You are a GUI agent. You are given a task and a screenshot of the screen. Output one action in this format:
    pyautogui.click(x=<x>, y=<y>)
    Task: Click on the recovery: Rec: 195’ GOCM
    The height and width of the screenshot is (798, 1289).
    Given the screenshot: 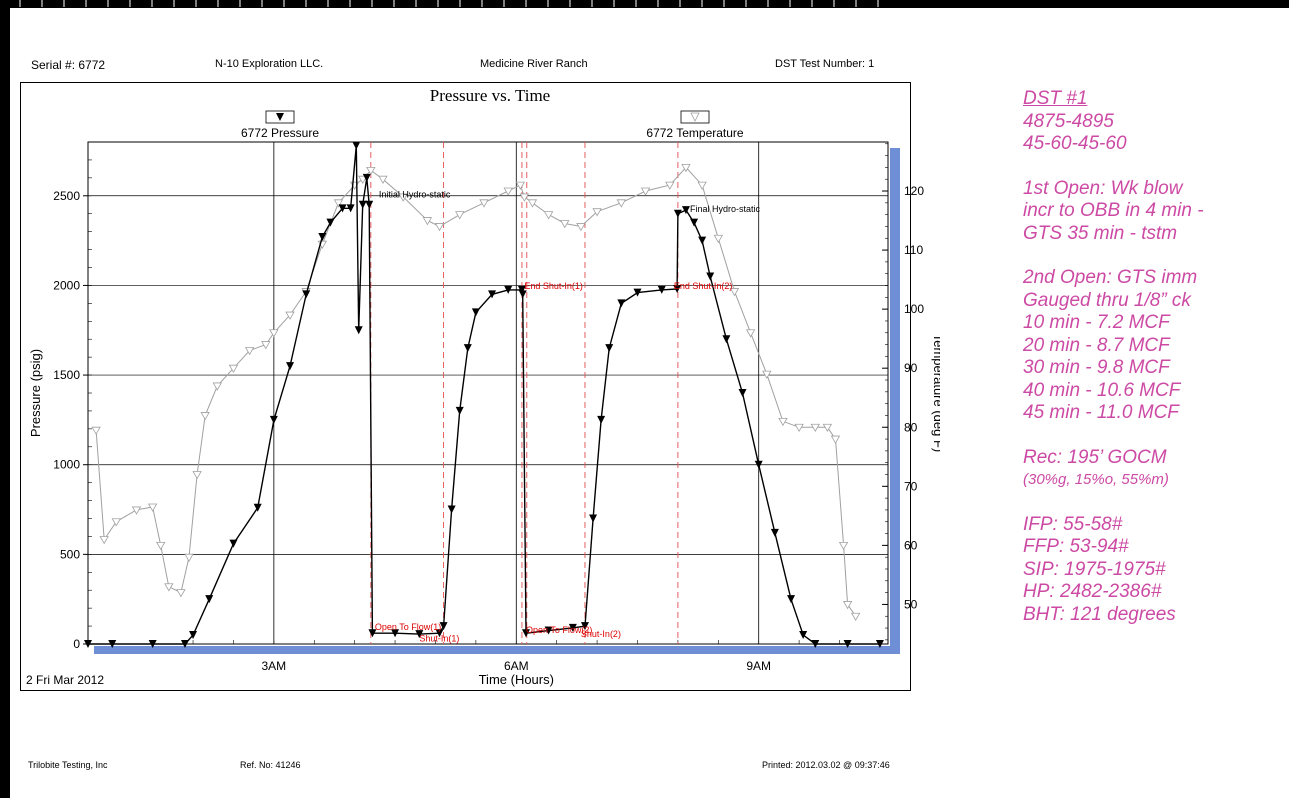 What is the action you would take?
    pyautogui.click(x=1095, y=457)
    